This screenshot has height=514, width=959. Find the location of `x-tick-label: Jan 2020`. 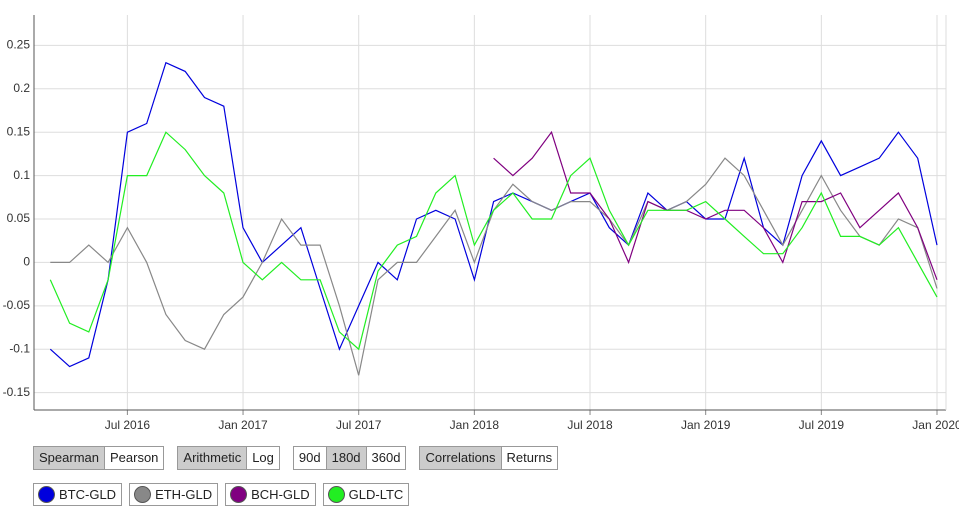

x-tick-label: Jan 2020 is located at coordinates (935, 425).